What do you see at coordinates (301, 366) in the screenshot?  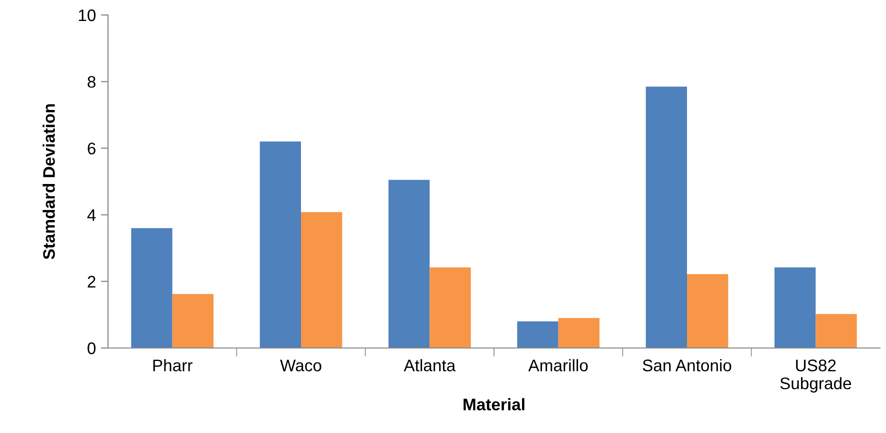 I see `x-tick-label: Waco` at bounding box center [301, 366].